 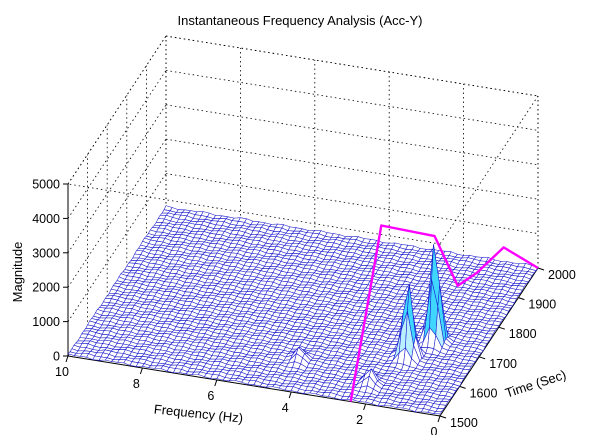 I want to click on x-tick-label: 4, so click(x=285, y=408).